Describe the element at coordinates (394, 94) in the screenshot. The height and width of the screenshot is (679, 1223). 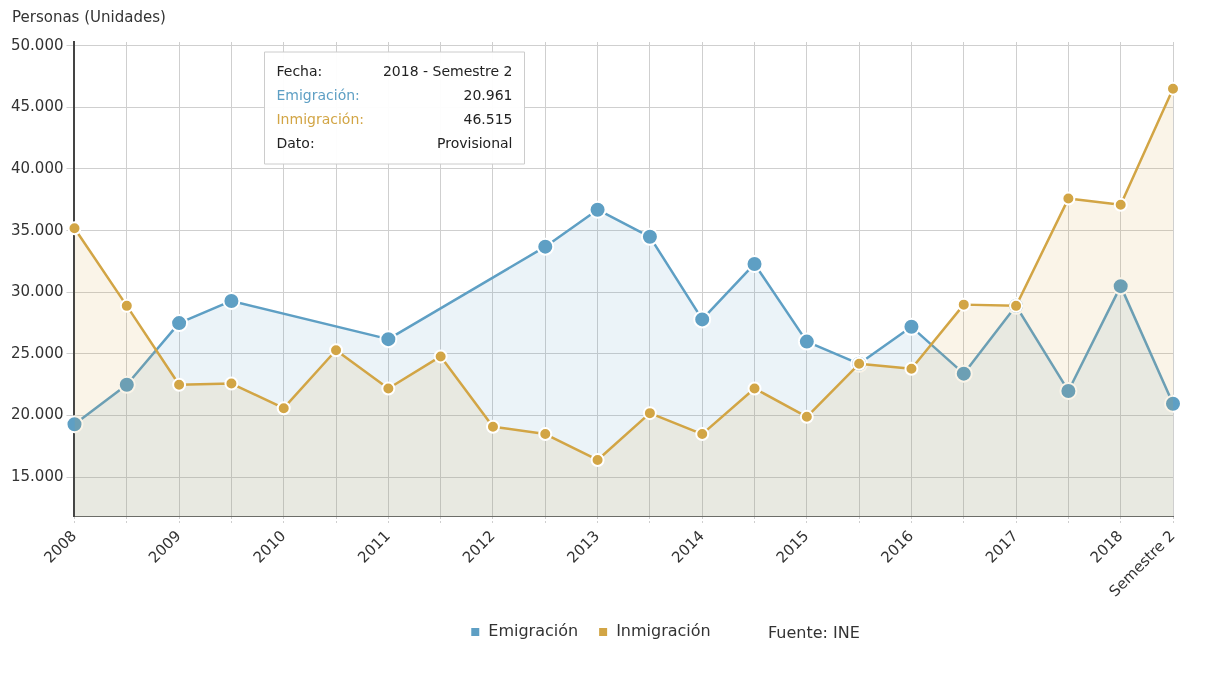
I see `text: Emigración: 20.961` at that location.